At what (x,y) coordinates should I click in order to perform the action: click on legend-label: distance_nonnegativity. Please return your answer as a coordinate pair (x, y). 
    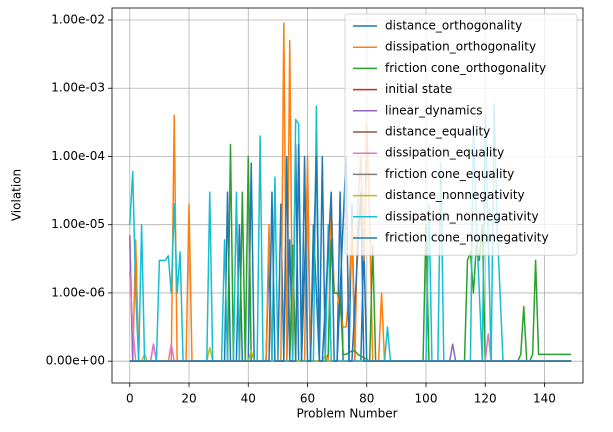
    Looking at the image, I should click on (455, 195).